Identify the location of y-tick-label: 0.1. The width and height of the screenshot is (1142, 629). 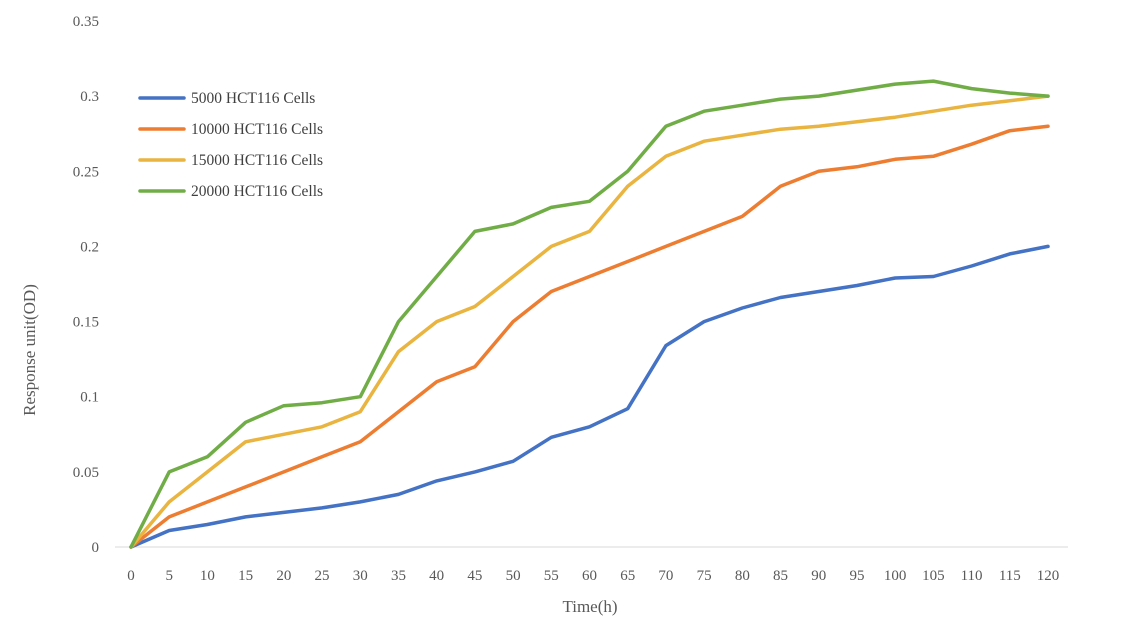
(89, 398).